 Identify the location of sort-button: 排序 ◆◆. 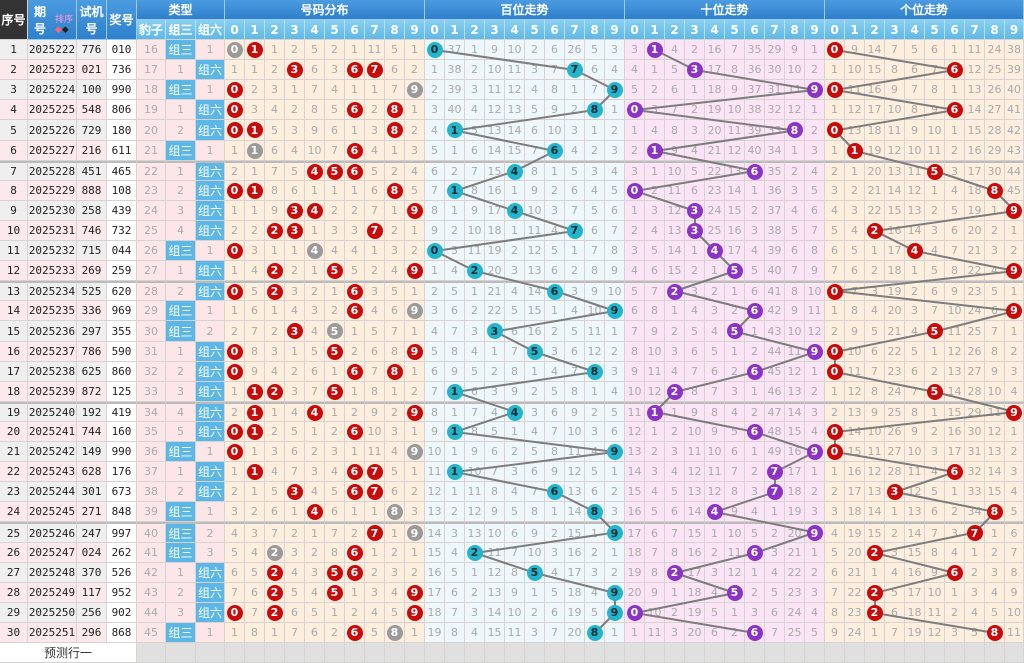
(63, 25).